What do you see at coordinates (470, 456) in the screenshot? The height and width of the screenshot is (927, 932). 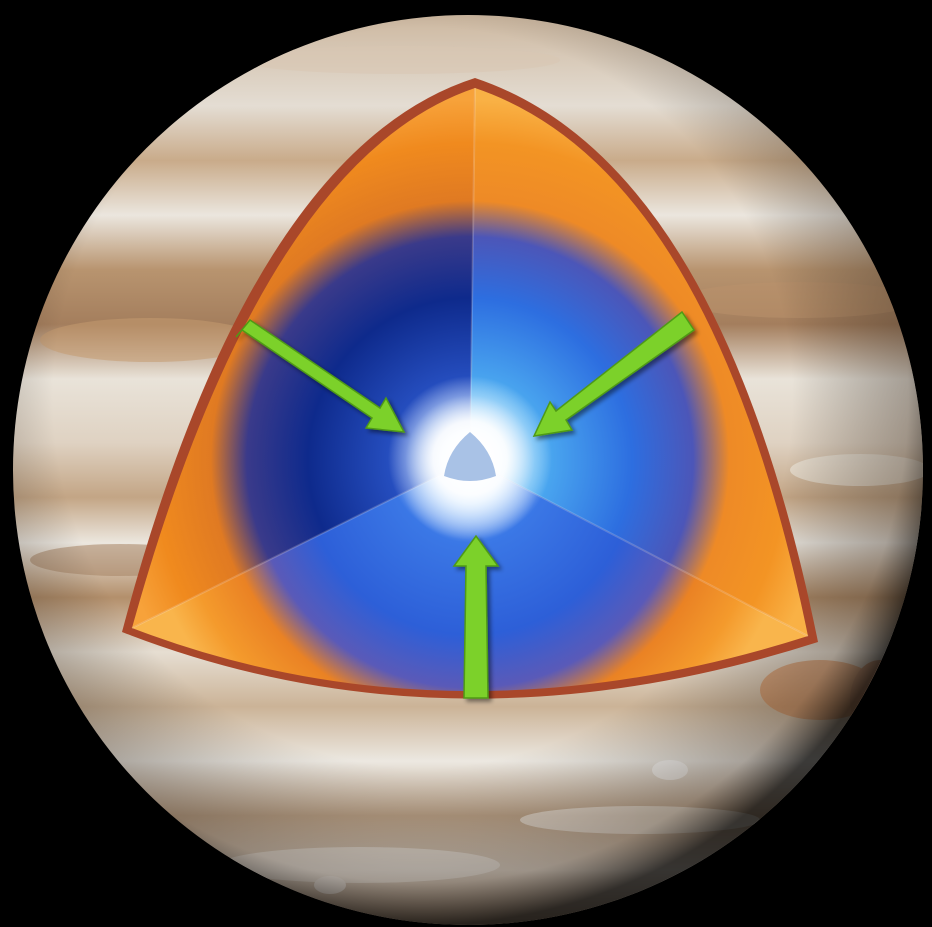 I see `core-center` at bounding box center [470, 456].